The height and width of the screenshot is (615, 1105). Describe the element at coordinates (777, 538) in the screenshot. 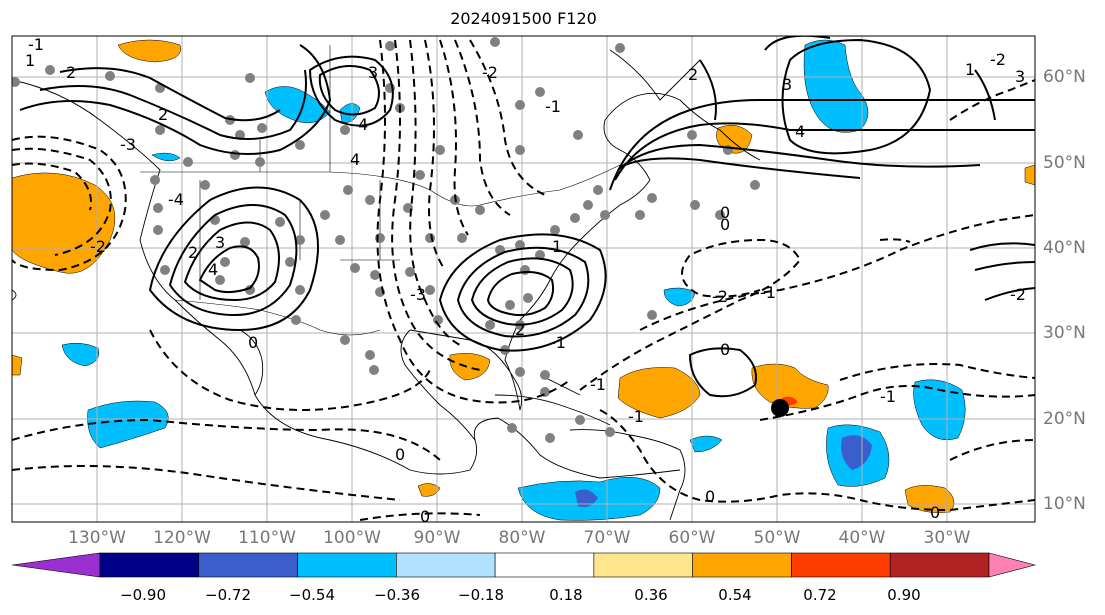

I see `lon-label: 50°W` at that location.